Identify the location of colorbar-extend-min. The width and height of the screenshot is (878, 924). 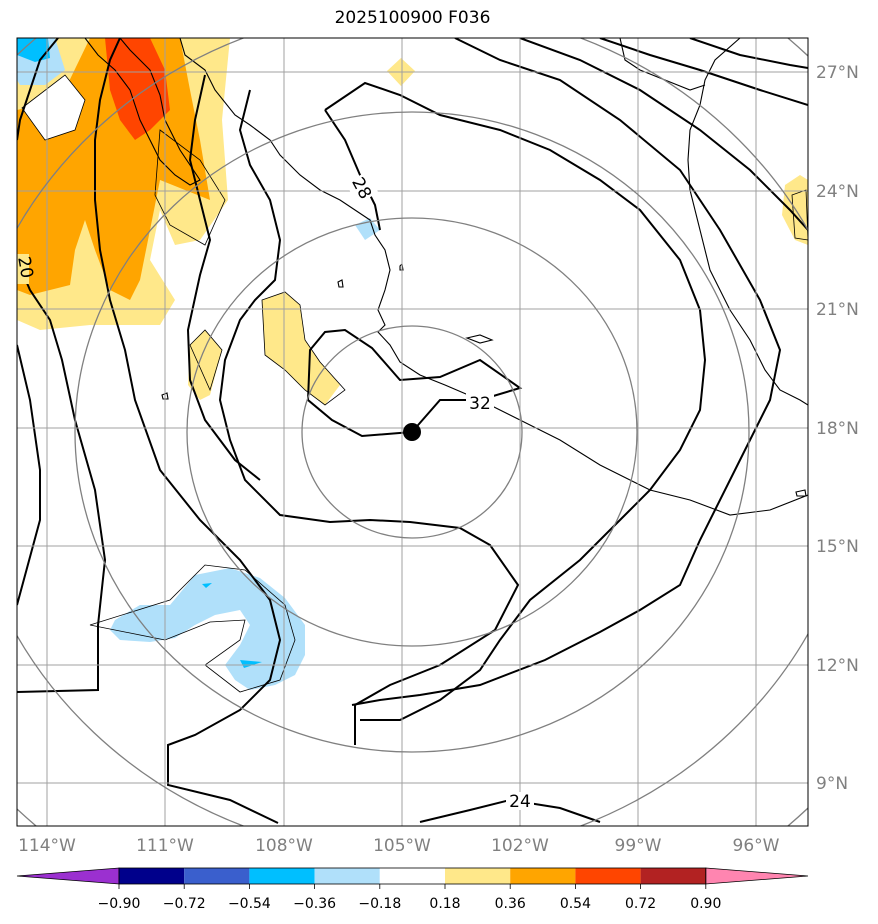
(68, 876).